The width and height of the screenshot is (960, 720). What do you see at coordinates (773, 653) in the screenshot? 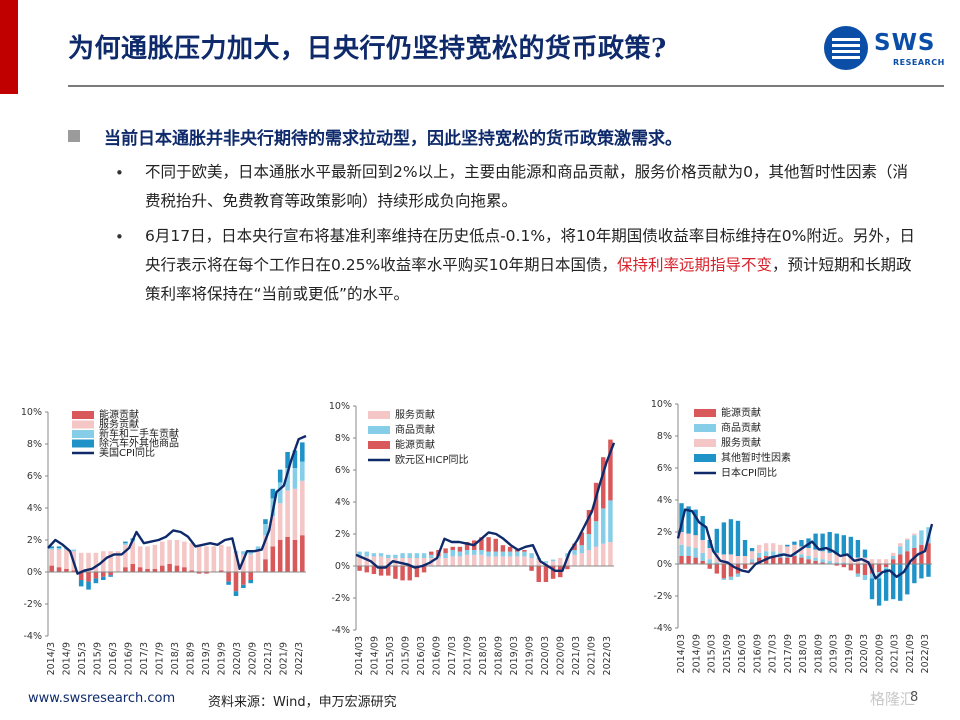
I see `x-tick-label: 2017/03` at bounding box center [773, 653].